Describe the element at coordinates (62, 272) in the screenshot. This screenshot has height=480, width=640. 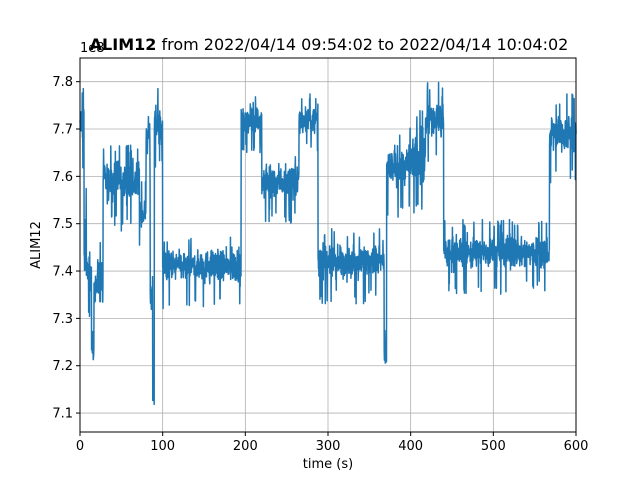
I see `y-tick-label: 7.4` at that location.